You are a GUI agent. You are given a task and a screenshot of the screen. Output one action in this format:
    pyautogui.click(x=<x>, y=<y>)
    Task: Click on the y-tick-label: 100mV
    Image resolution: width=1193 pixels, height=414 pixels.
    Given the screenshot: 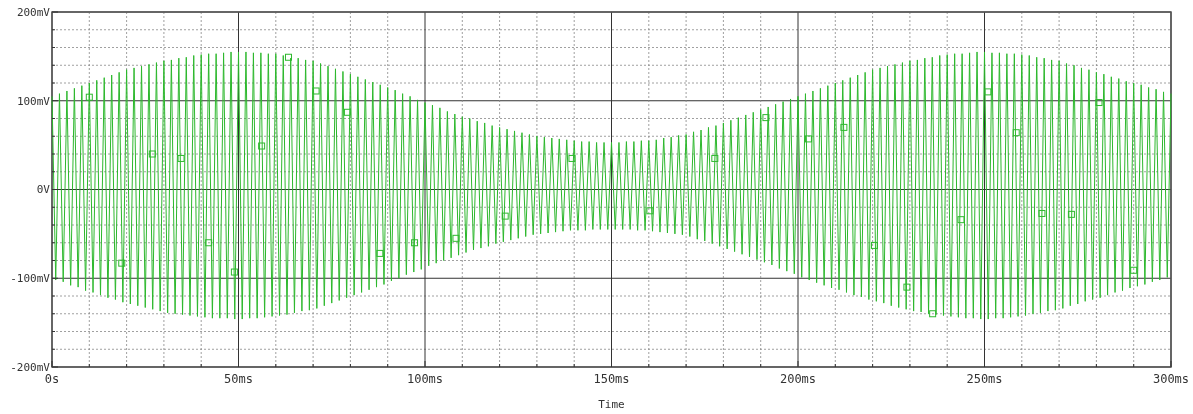 What is the action you would take?
    pyautogui.click(x=33, y=101)
    